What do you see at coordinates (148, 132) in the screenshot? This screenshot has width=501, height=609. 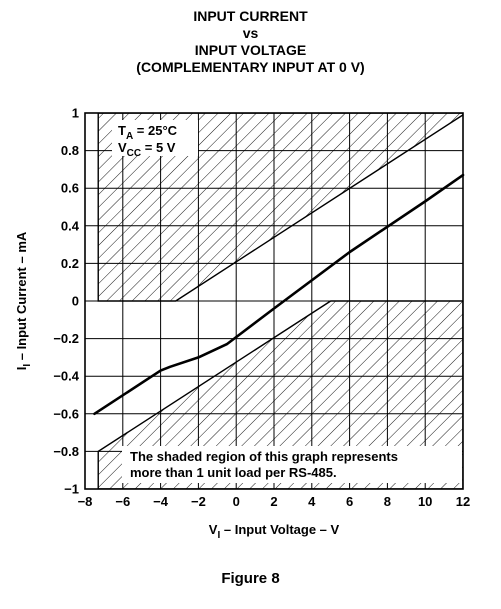 I see `ta-label: TA = 25°C` at bounding box center [148, 132].